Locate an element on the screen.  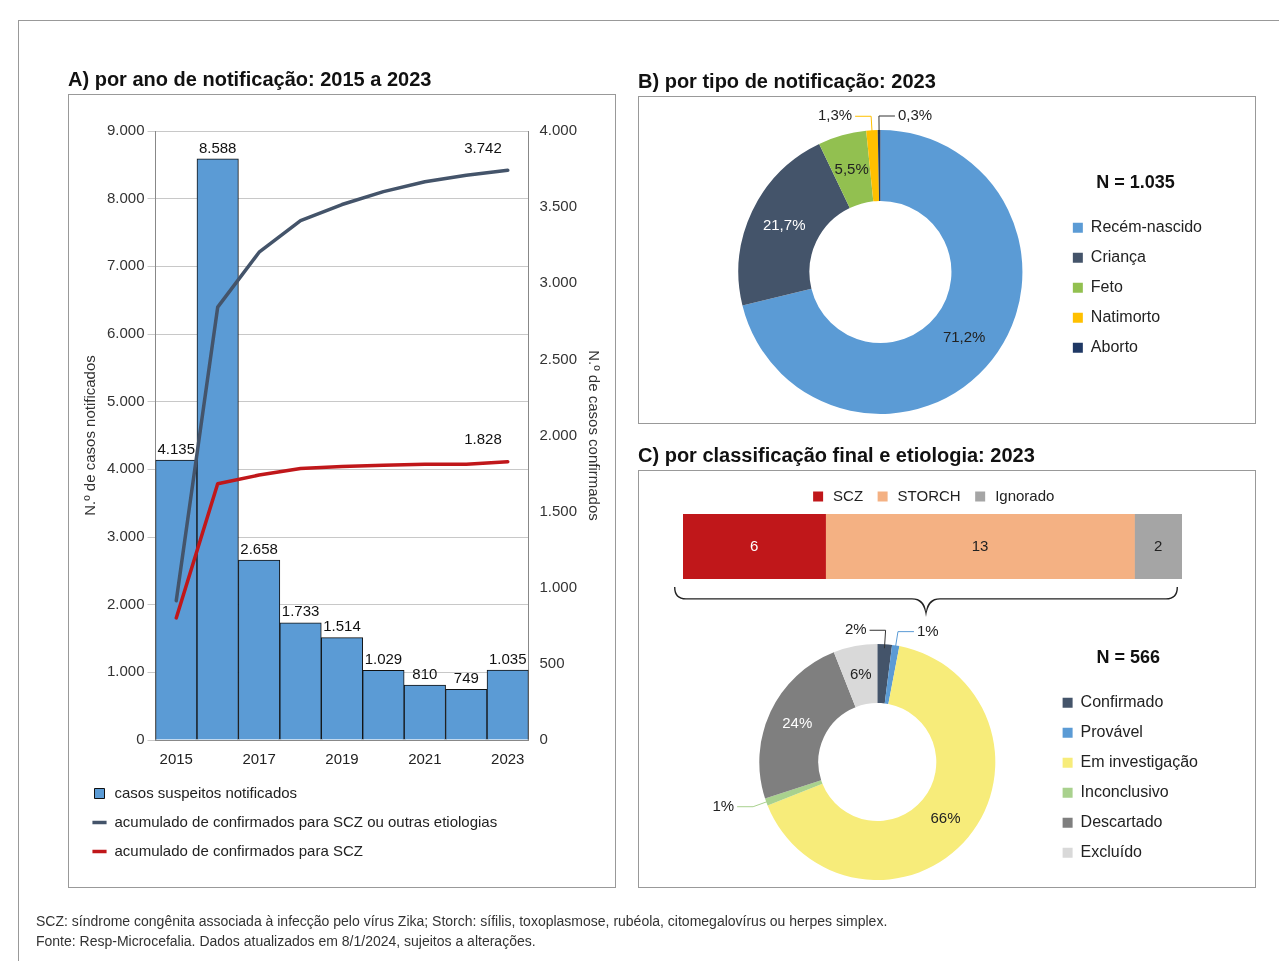
legend-label: Inconclusivo is located at coordinates (1124, 792).